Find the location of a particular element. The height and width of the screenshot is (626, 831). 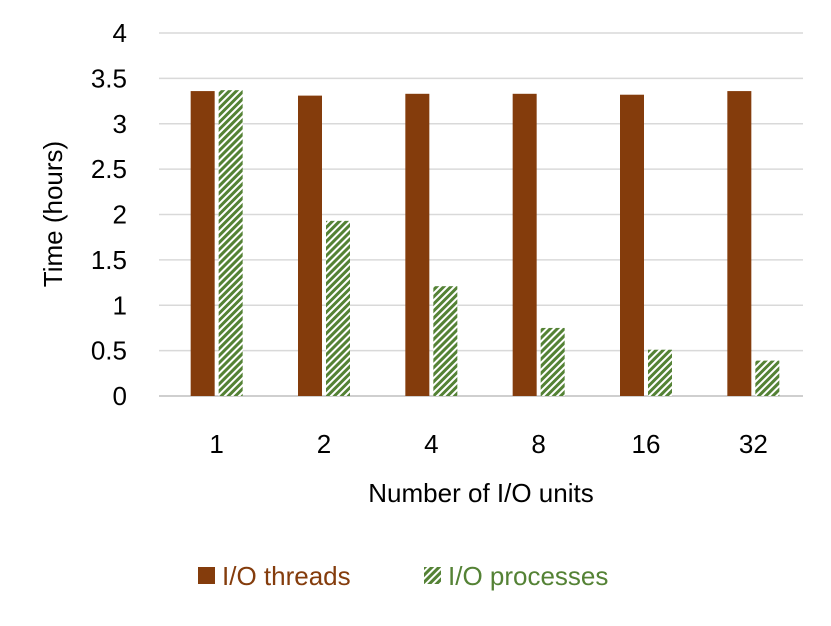

x-tick-label: 4 is located at coordinates (431, 444).